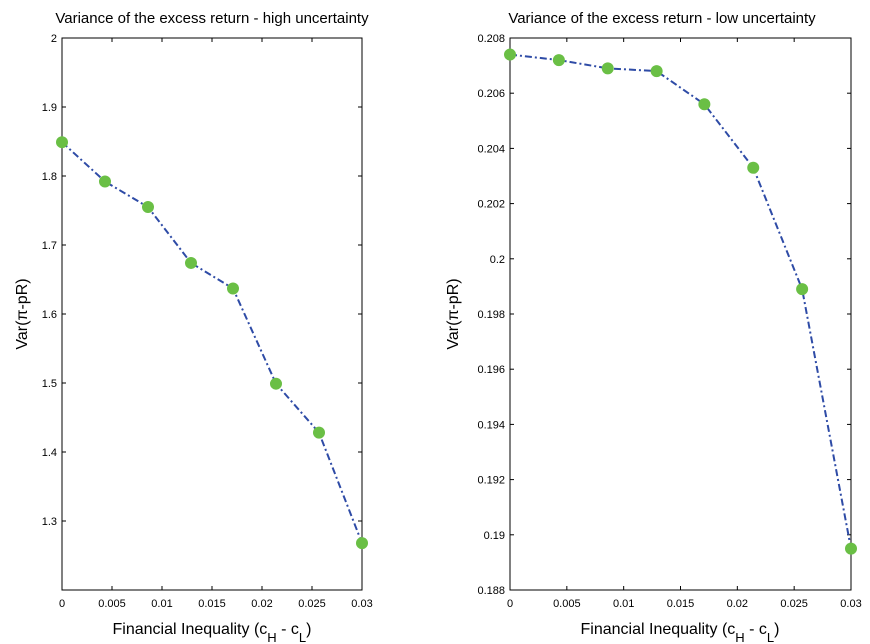 The image size is (870, 644). What do you see at coordinates (491, 94) in the screenshot?
I see `y-tick-label: 0.206` at bounding box center [491, 94].